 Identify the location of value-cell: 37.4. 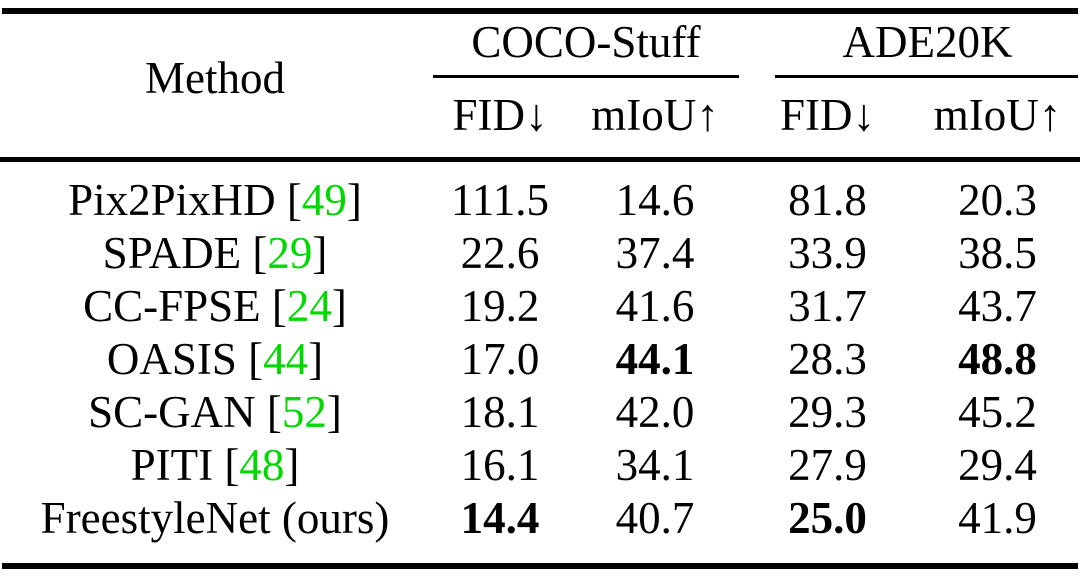
(655, 252).